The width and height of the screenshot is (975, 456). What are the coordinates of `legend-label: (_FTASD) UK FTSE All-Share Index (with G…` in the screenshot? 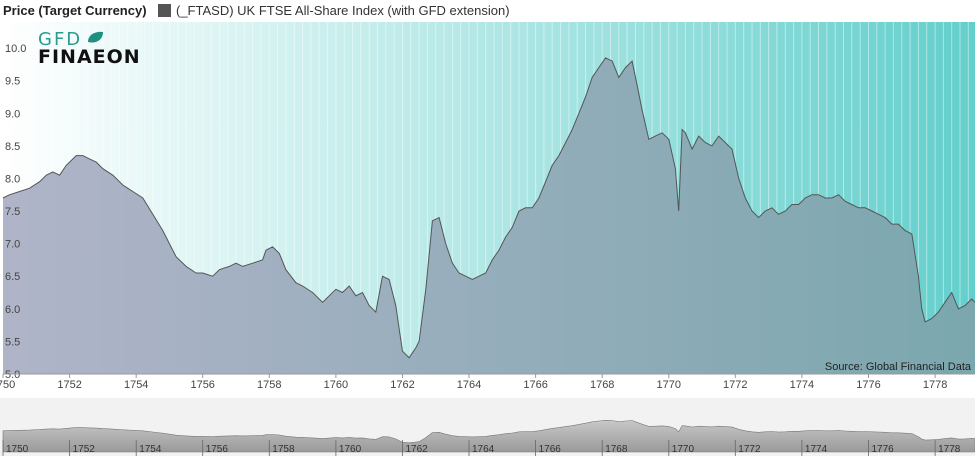 It's located at (343, 10).